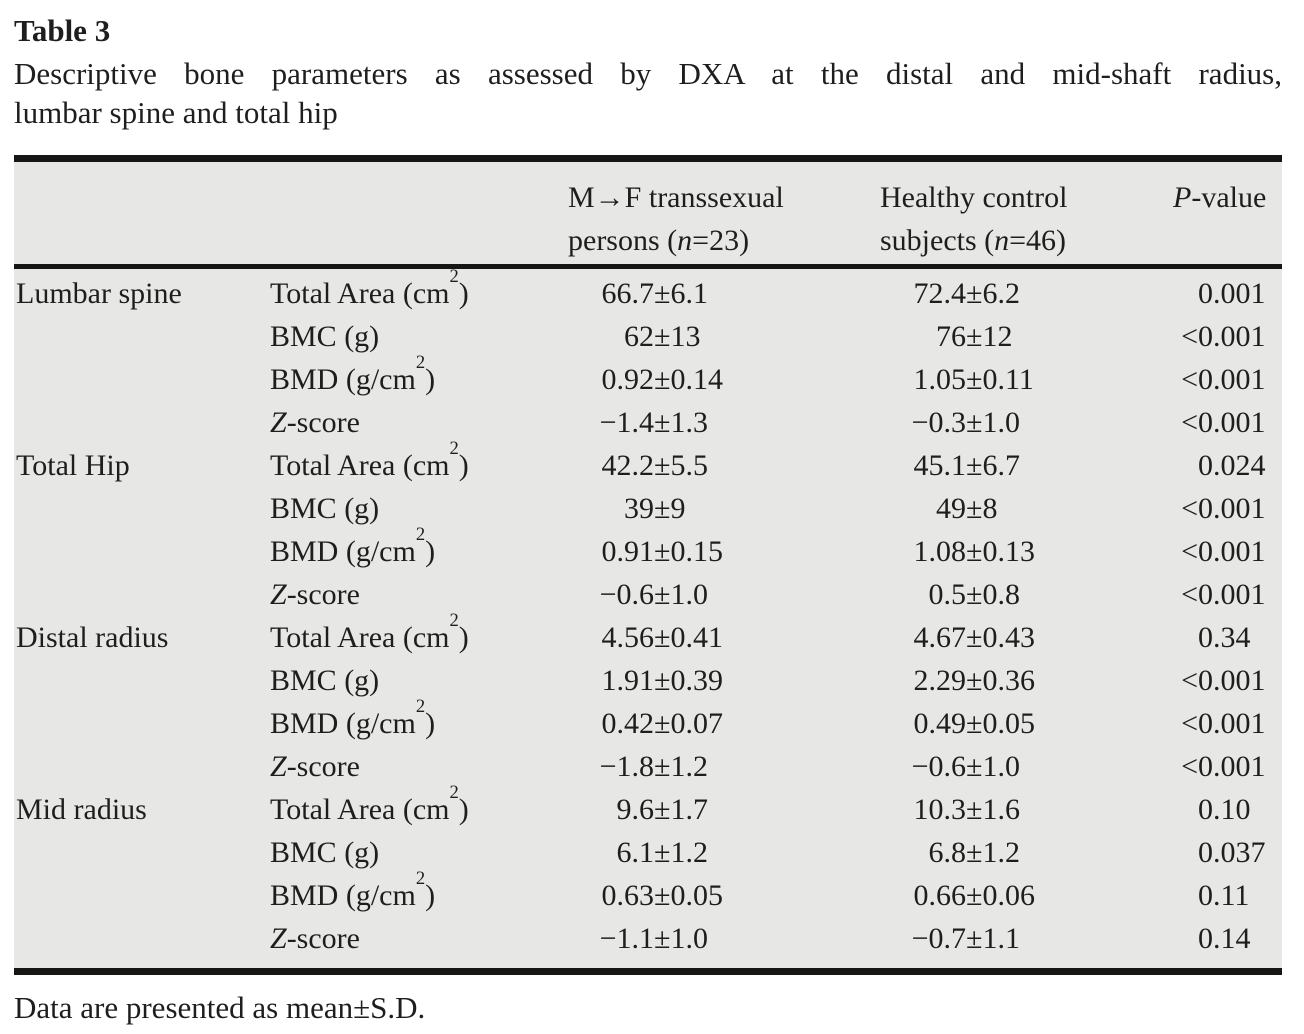  I want to click on table-row: Z-score −0.6 ±1.0 0.5 ±0.8 <0.001, so click(648, 594).